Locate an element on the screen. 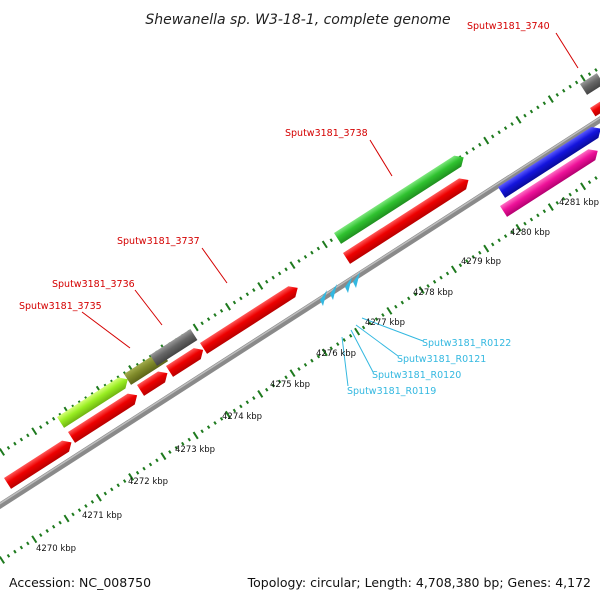 The width and height of the screenshot is (600, 600). gene-3735-body is located at coordinates (92, 402).